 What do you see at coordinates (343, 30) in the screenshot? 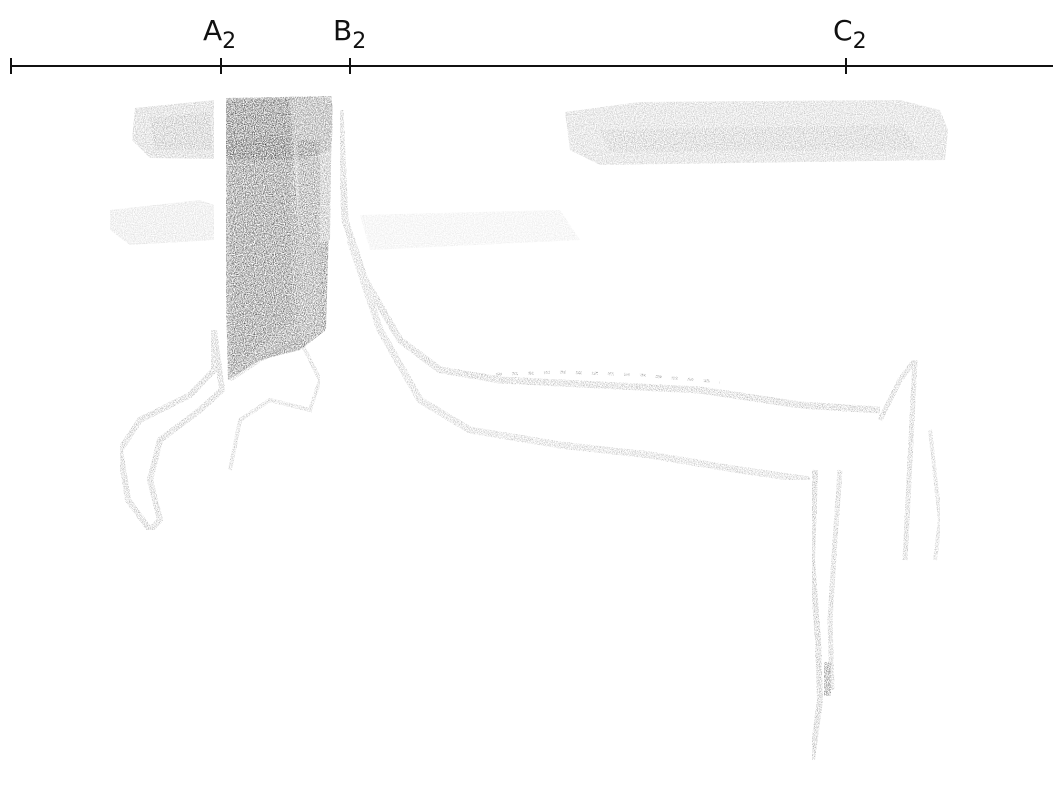
I see `marker-b2-letter: B` at bounding box center [343, 30].